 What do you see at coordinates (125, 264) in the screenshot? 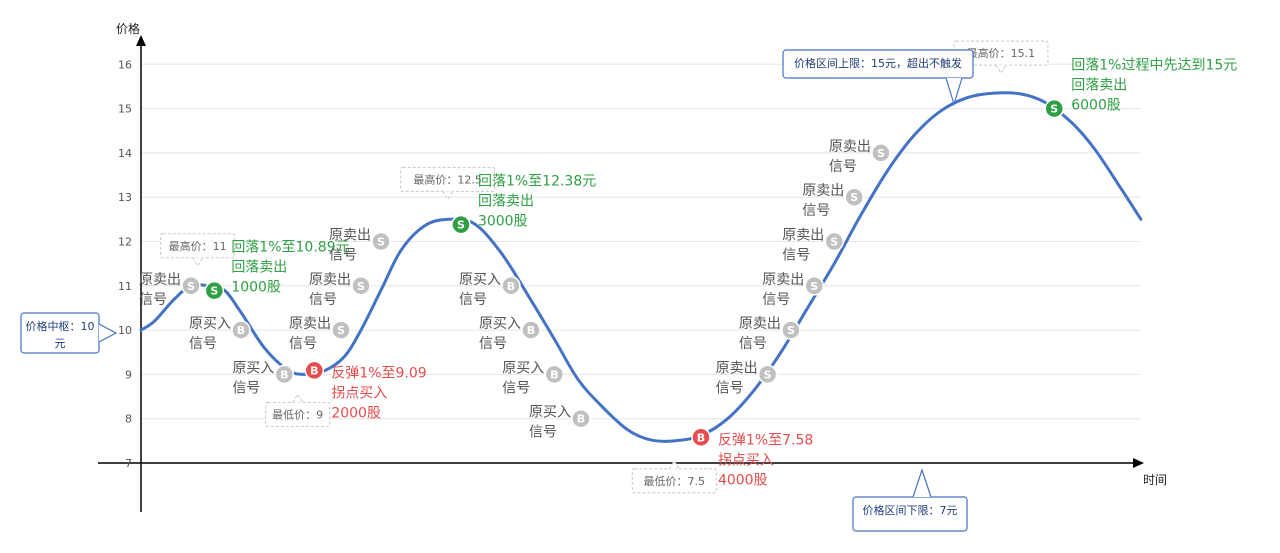
I see `y-tick-labels: 7 8 9 10 11 12 13 14 15 16` at bounding box center [125, 264].